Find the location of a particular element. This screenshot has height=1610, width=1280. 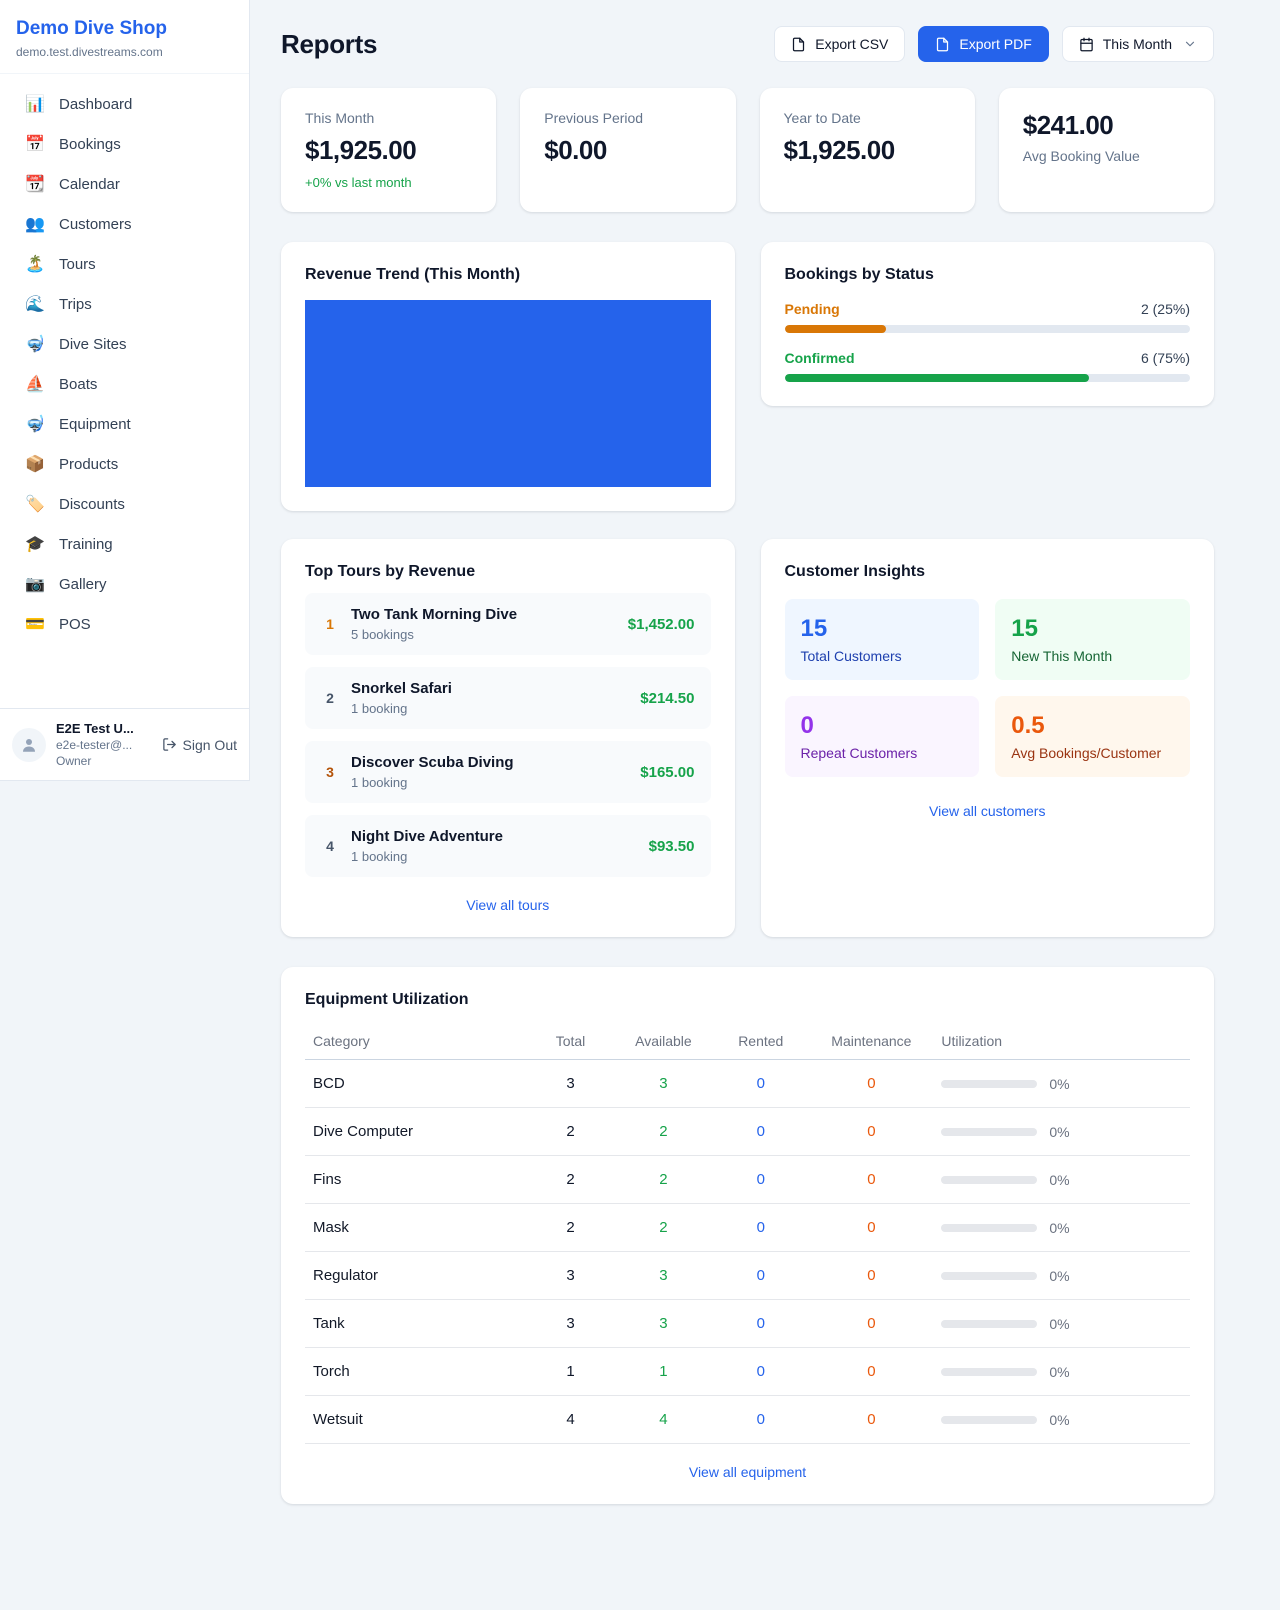

stat-card-avg-booking-value: $241.00 Avg Booking Value is located at coordinates (1106, 150).